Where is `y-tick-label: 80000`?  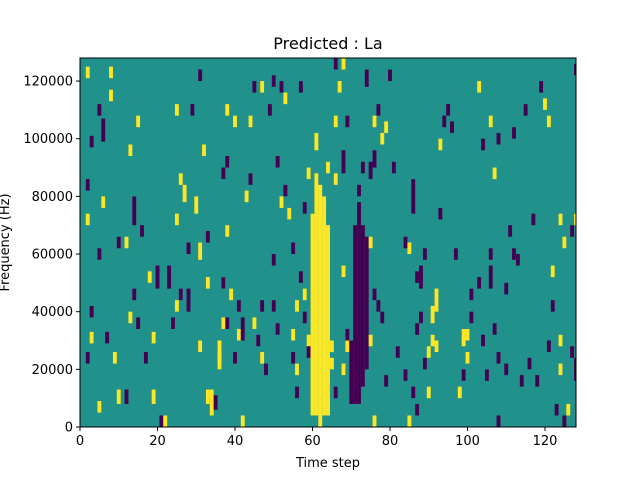 y-tick-label: 80000 is located at coordinates (52, 197).